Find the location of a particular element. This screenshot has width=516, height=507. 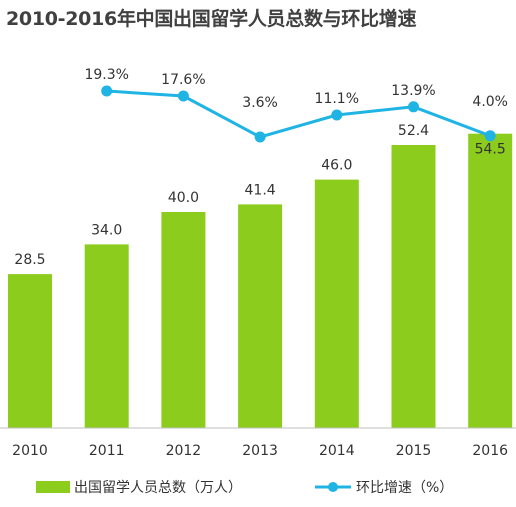

x-tick-2013: 2013 is located at coordinates (260, 451).